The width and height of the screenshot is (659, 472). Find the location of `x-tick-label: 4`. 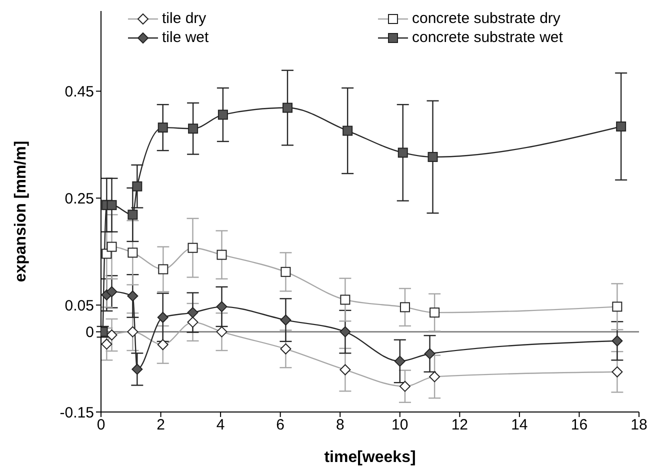

x-tick-label: 4 is located at coordinates (220, 425).